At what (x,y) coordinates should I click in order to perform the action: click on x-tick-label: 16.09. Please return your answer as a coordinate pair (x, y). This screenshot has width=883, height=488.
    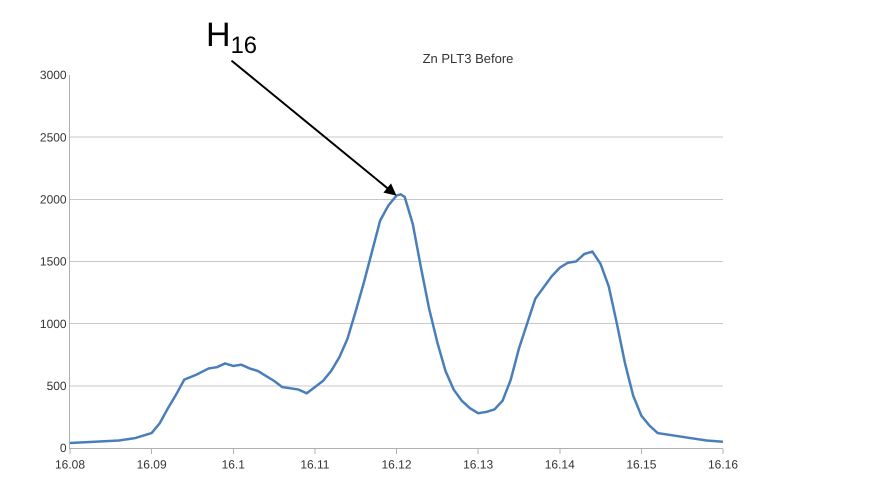
    Looking at the image, I should click on (151, 464).